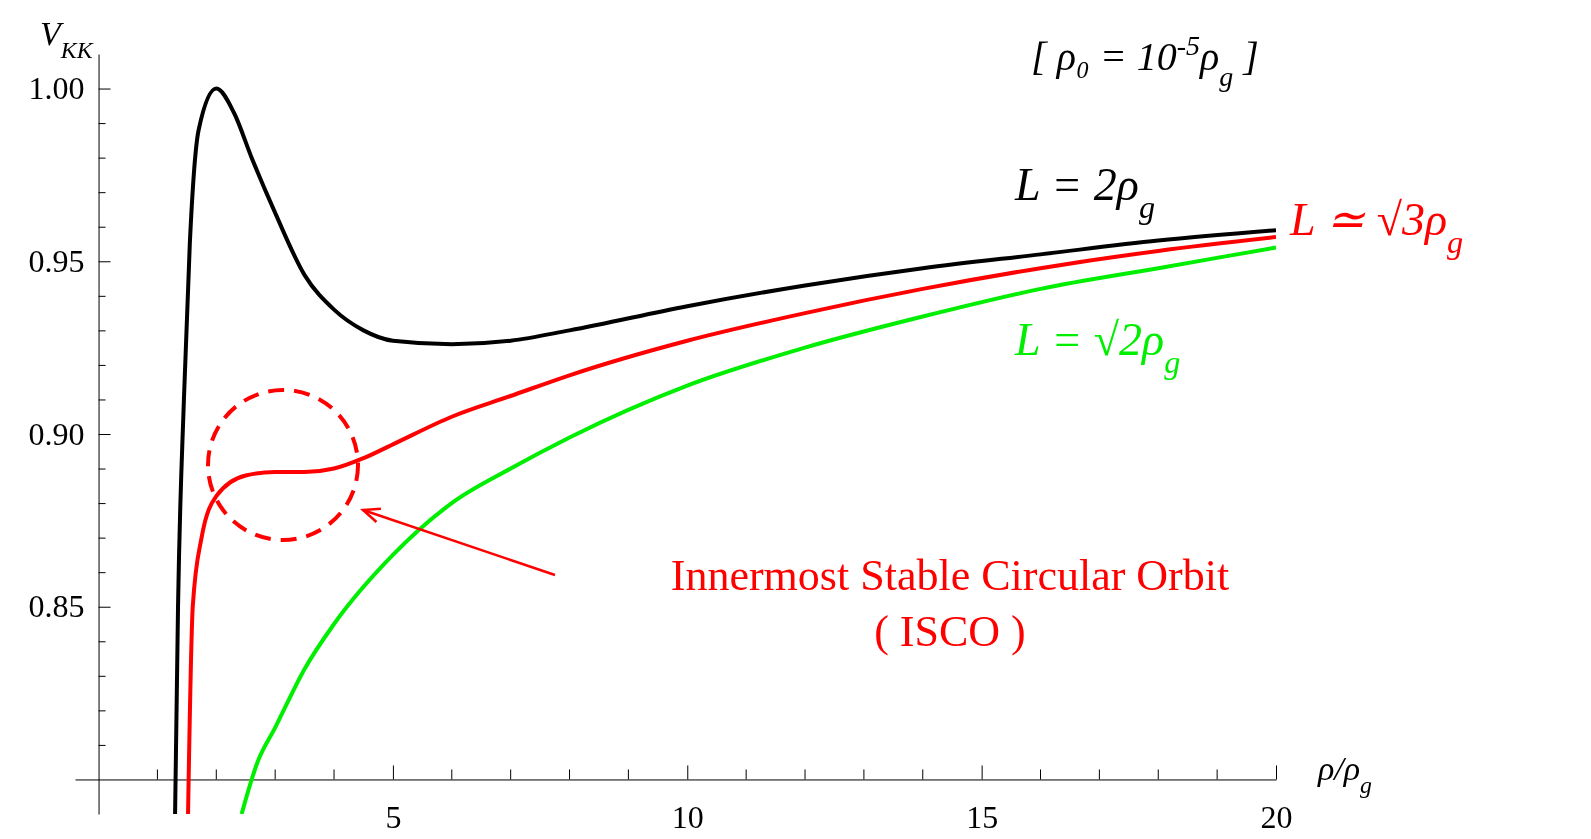  Describe the element at coordinates (56, 261) in the screenshot. I see `y-tick-label: 0.95` at that location.